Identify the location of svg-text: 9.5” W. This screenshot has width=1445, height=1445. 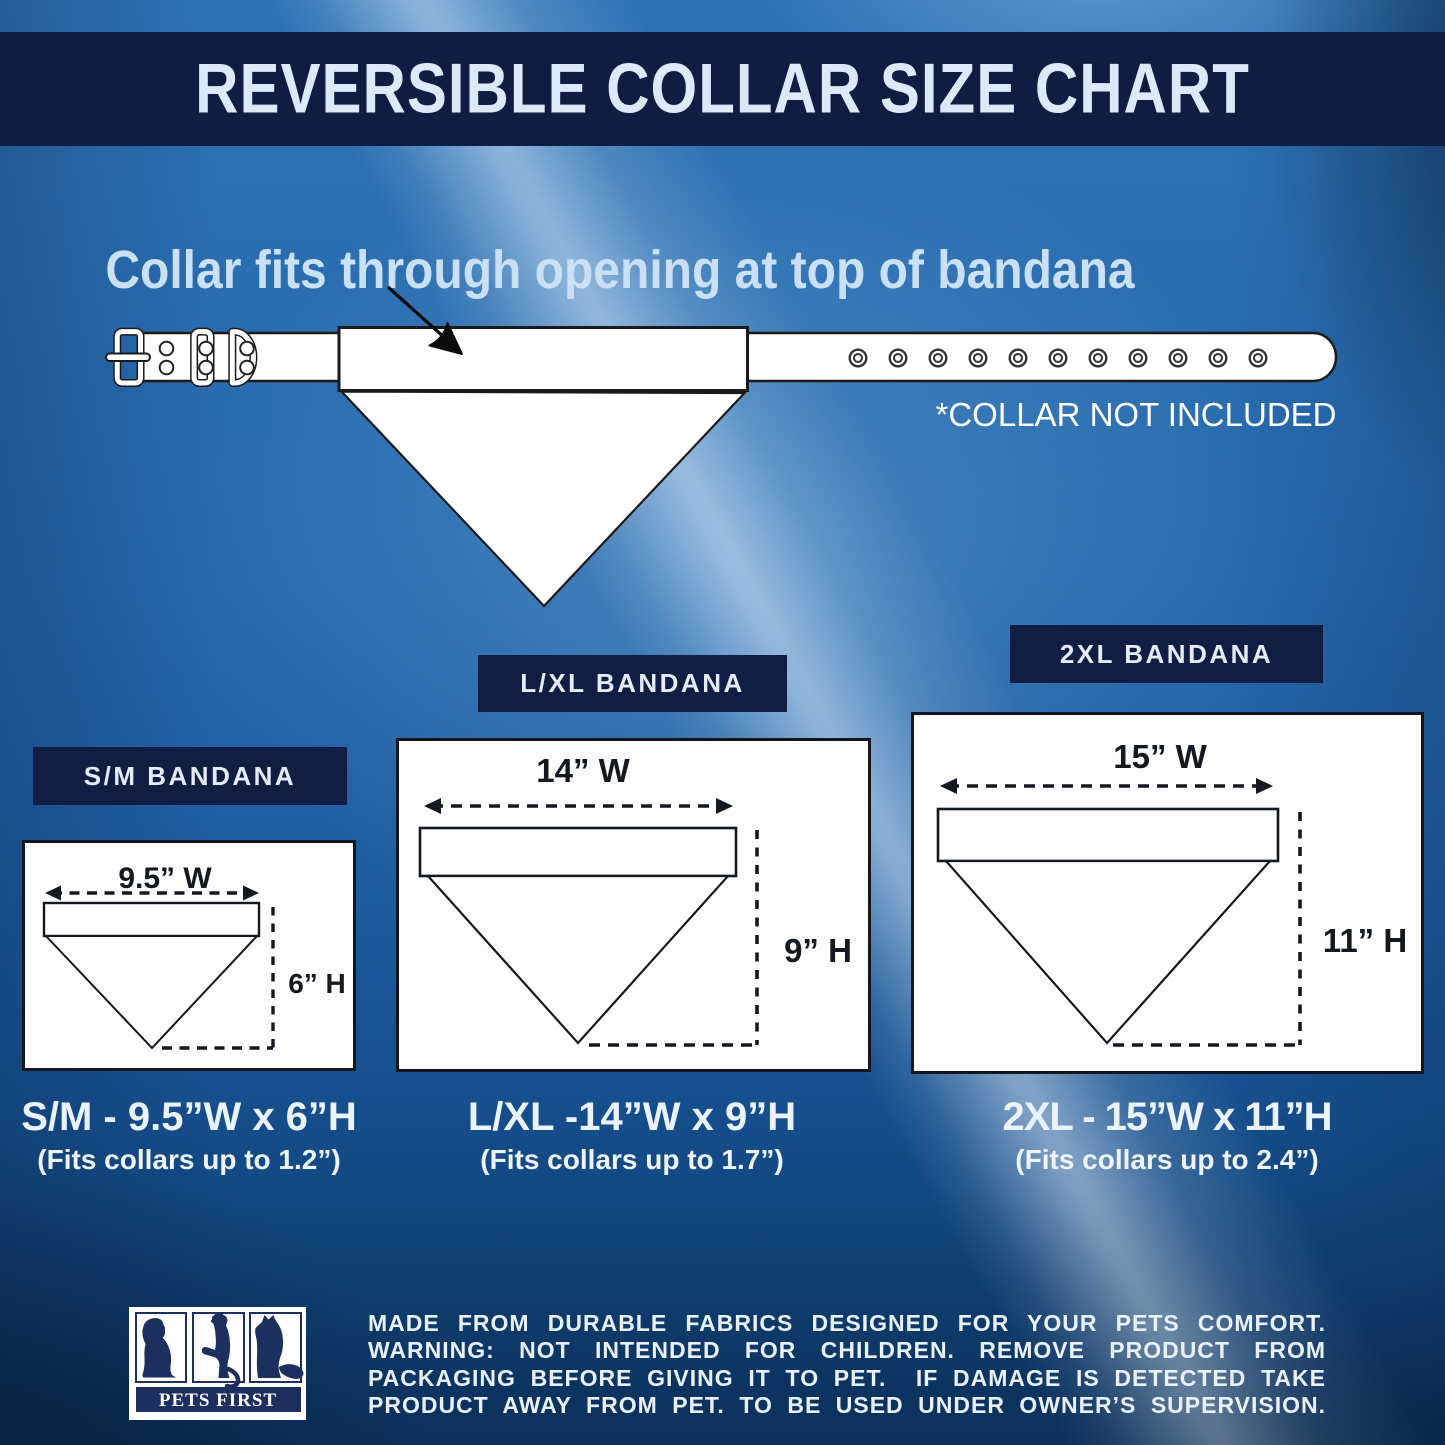
(165, 878).